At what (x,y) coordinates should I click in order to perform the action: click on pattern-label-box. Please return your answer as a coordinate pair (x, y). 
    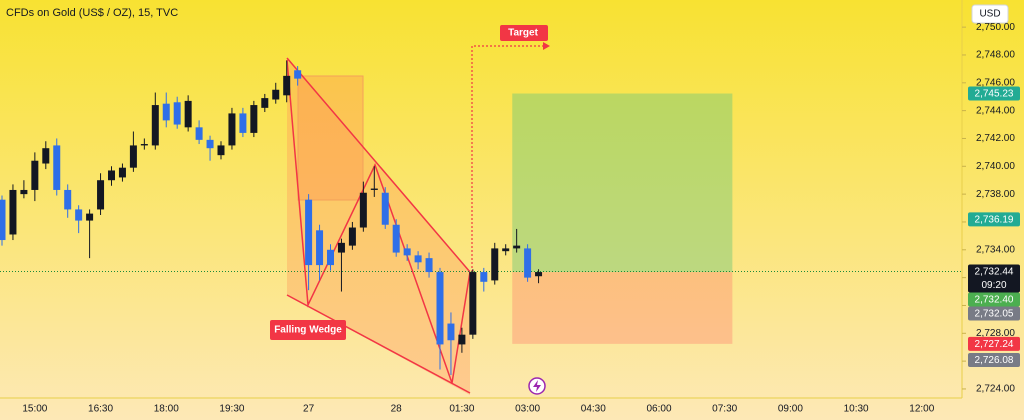
    Looking at the image, I should click on (308, 330).